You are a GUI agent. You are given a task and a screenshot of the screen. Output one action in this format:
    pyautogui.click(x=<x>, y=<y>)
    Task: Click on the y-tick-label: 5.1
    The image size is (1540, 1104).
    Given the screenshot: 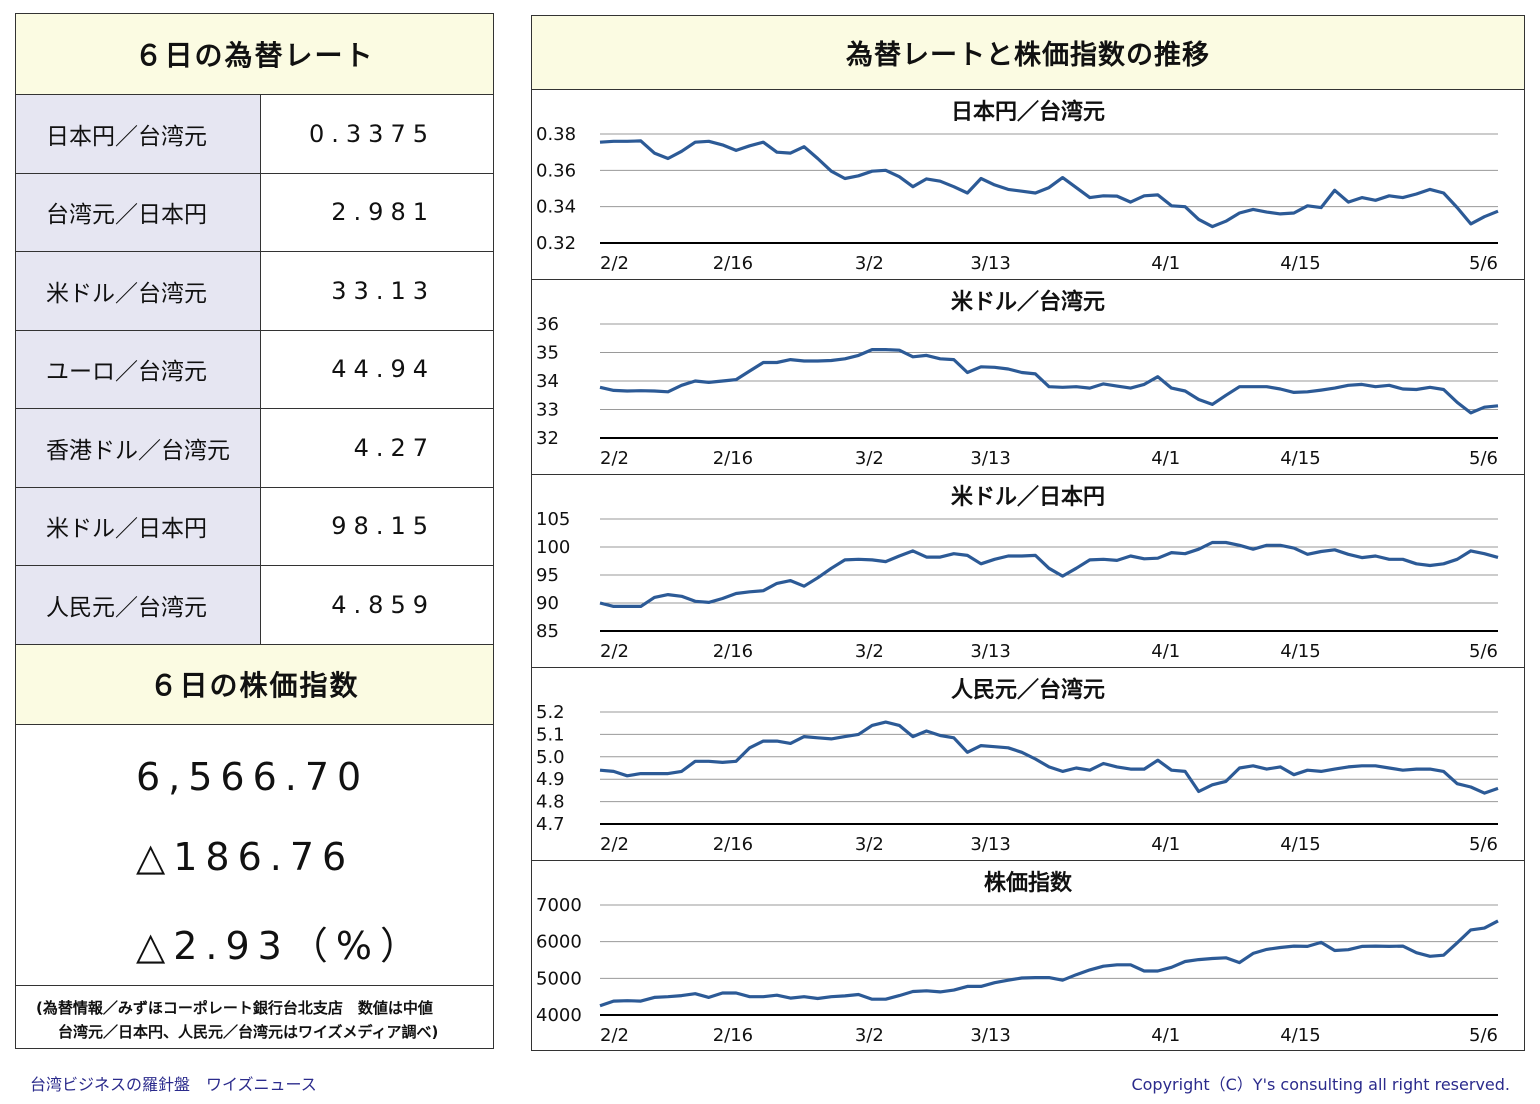 What is the action you would take?
    pyautogui.click(x=550, y=734)
    